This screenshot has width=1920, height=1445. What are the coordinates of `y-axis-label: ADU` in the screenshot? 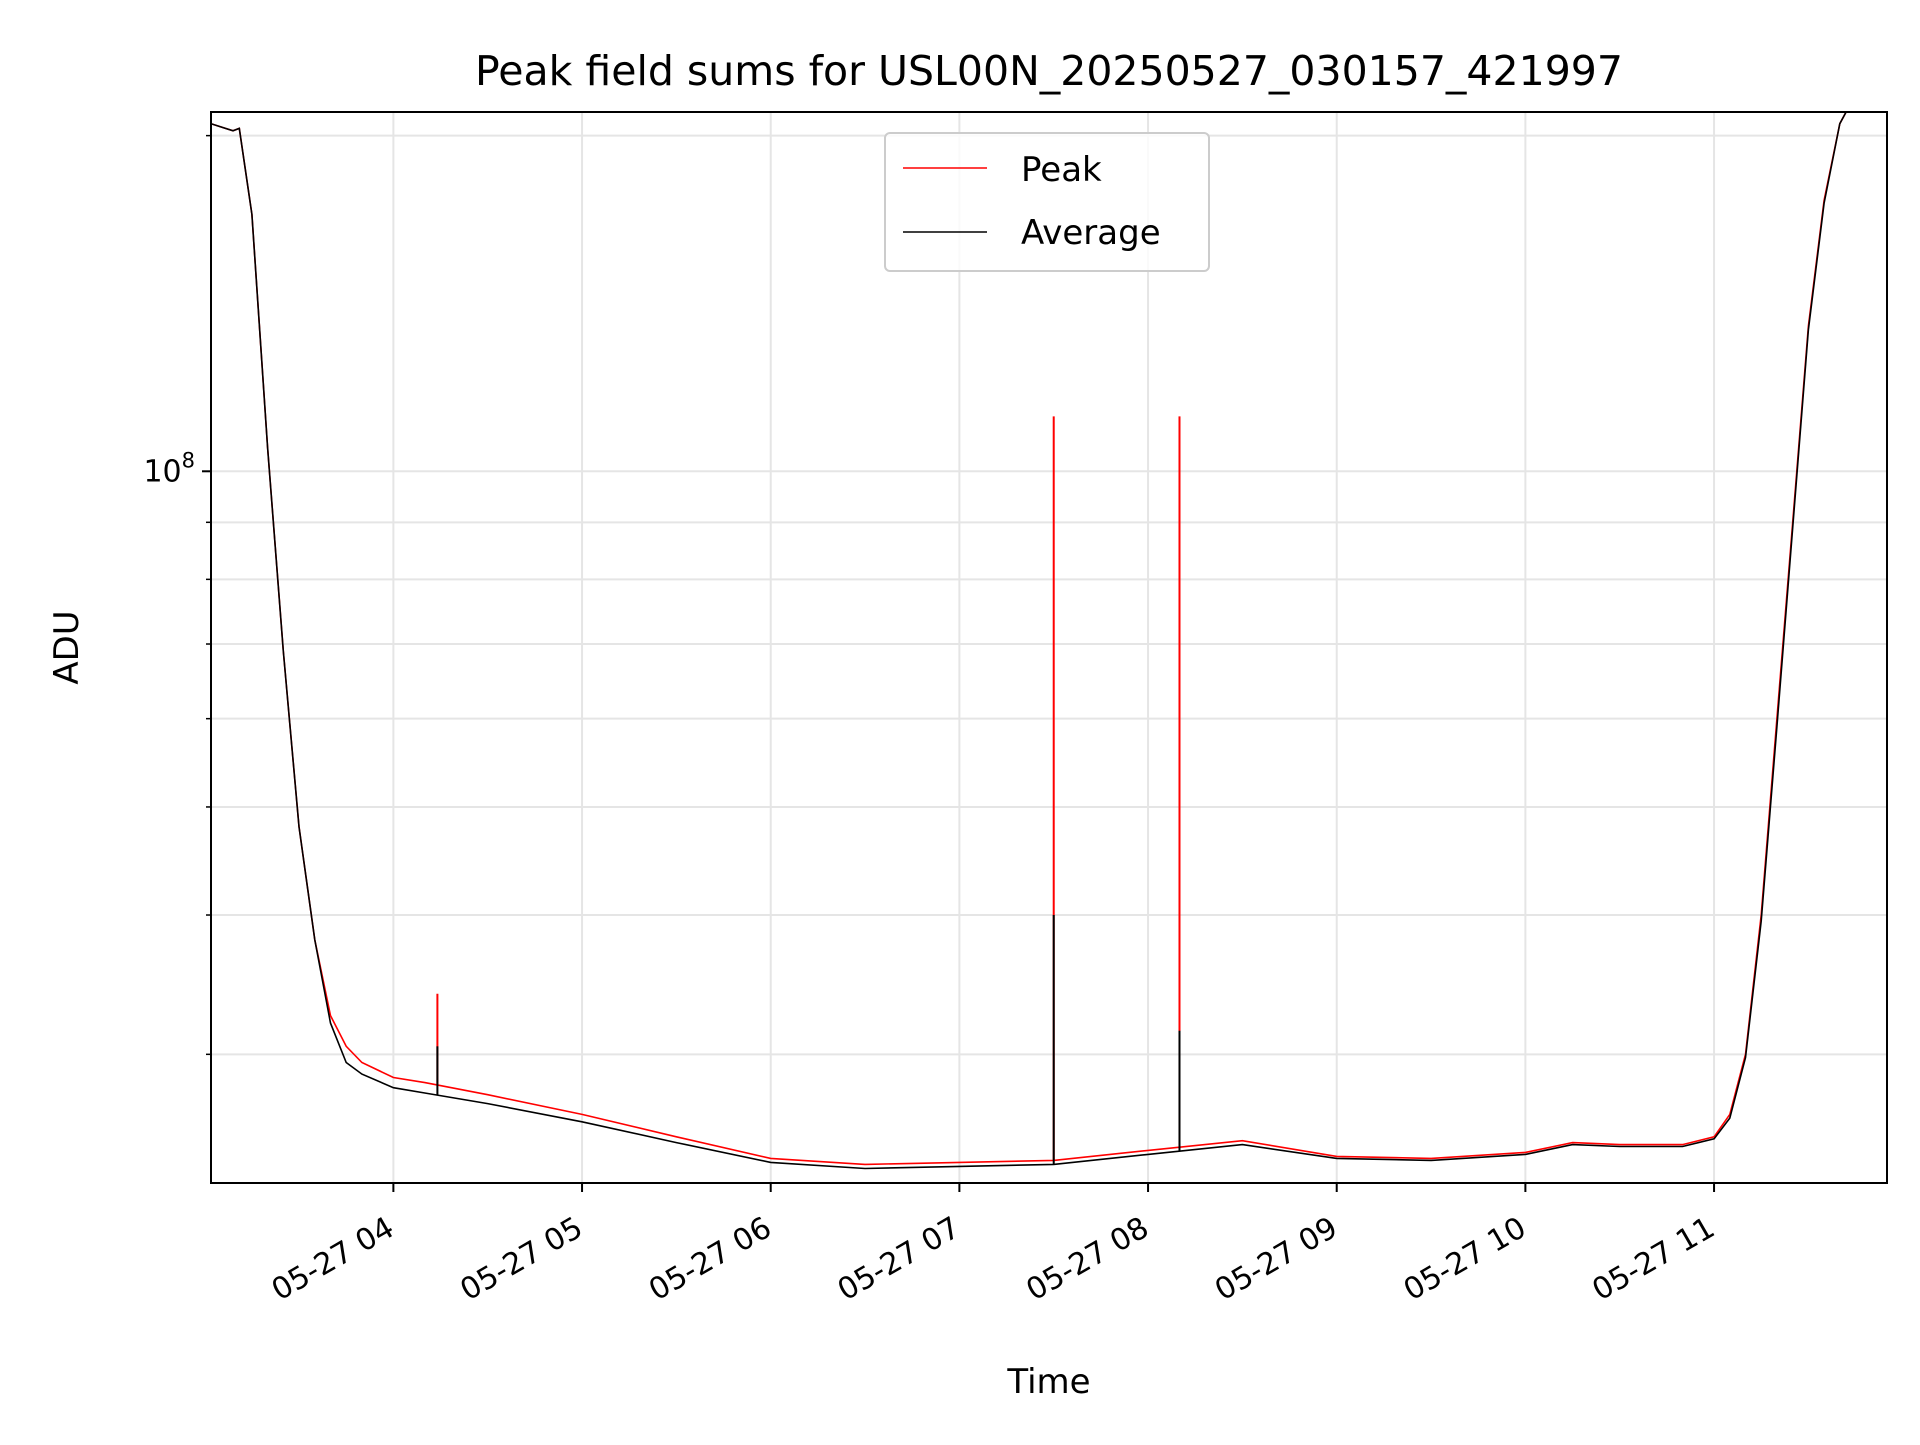 It's located at (67, 647).